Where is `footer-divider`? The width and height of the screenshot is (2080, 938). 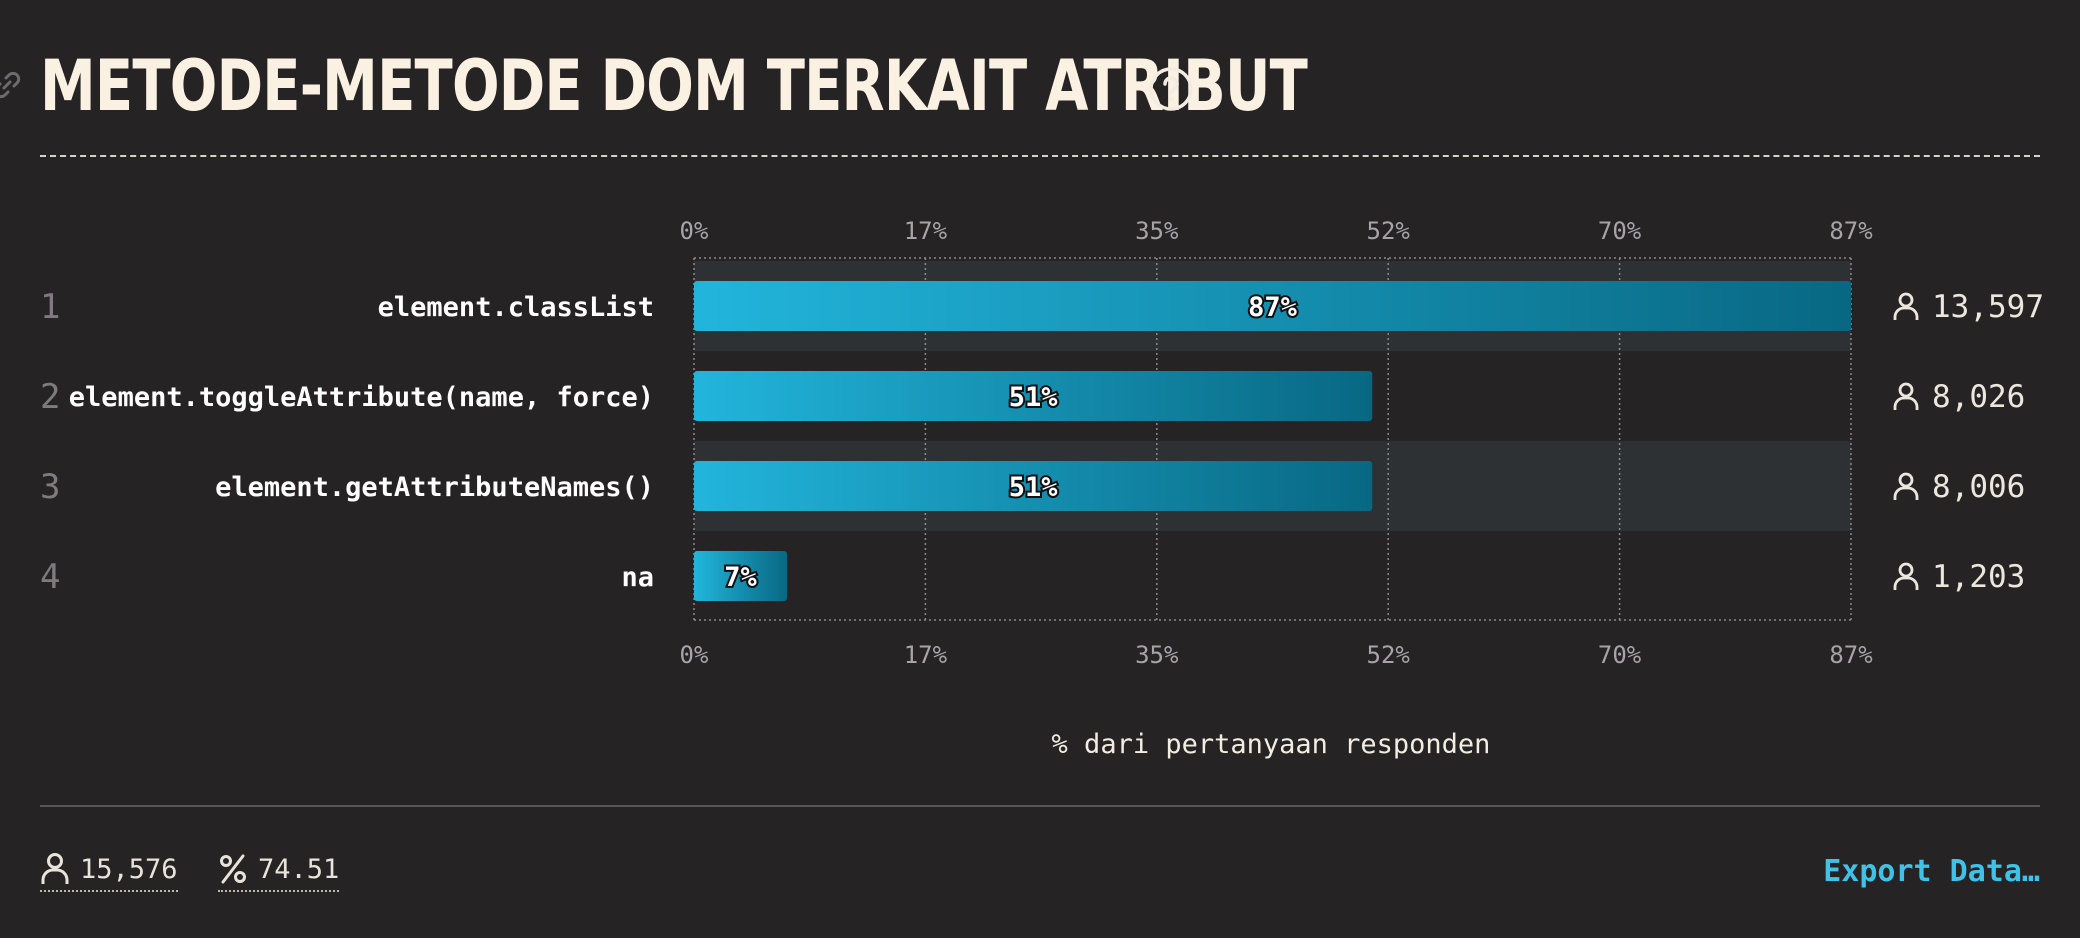
footer-divider is located at coordinates (1040, 806).